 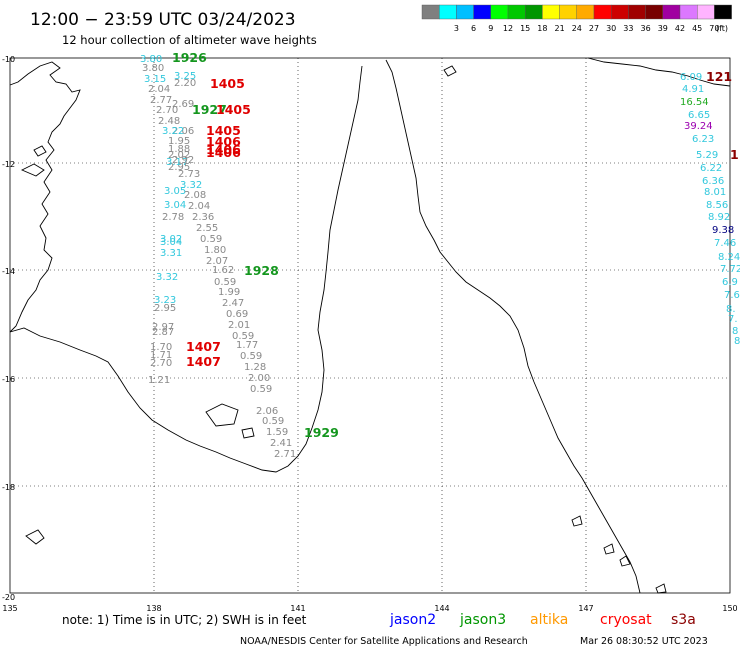 What do you see at coordinates (719, 76) in the screenshot?
I see `pass-time-label: 121` at bounding box center [719, 76].